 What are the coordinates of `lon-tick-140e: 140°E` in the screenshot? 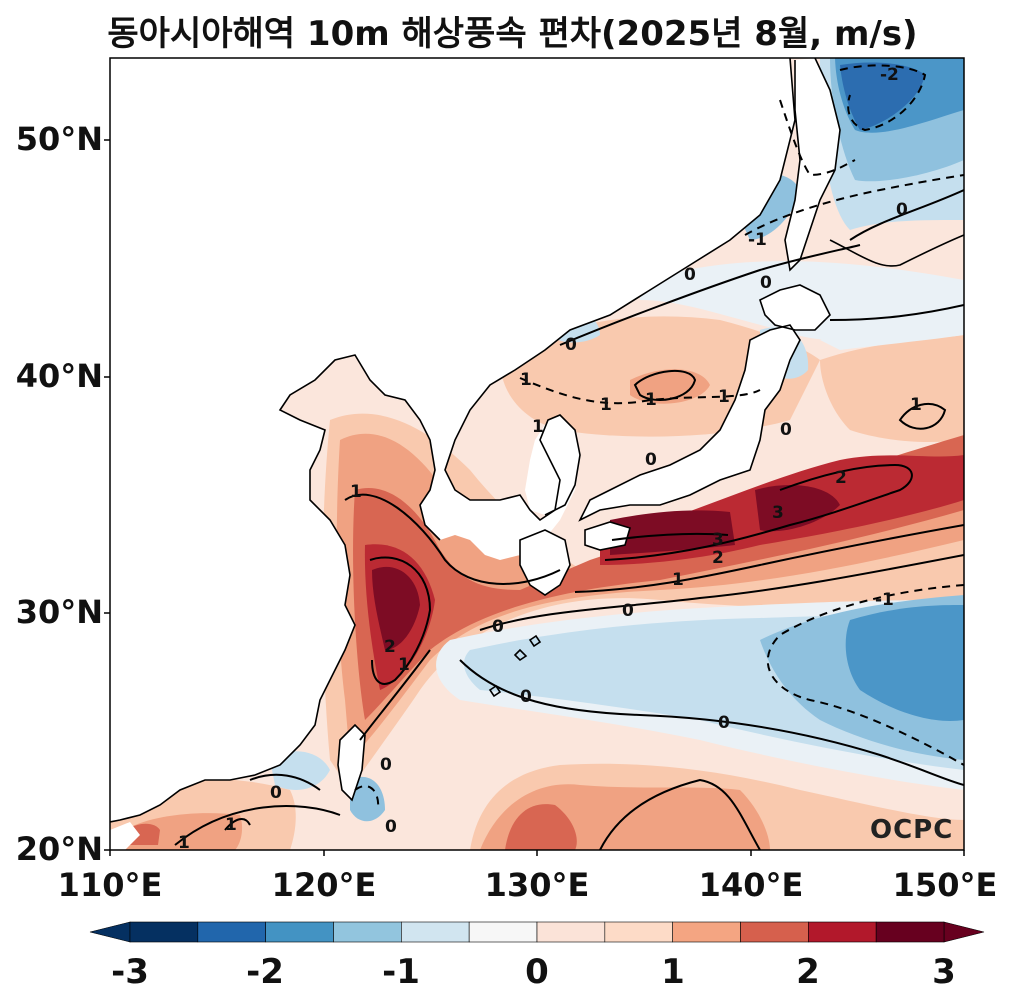 It's located at (751, 885).